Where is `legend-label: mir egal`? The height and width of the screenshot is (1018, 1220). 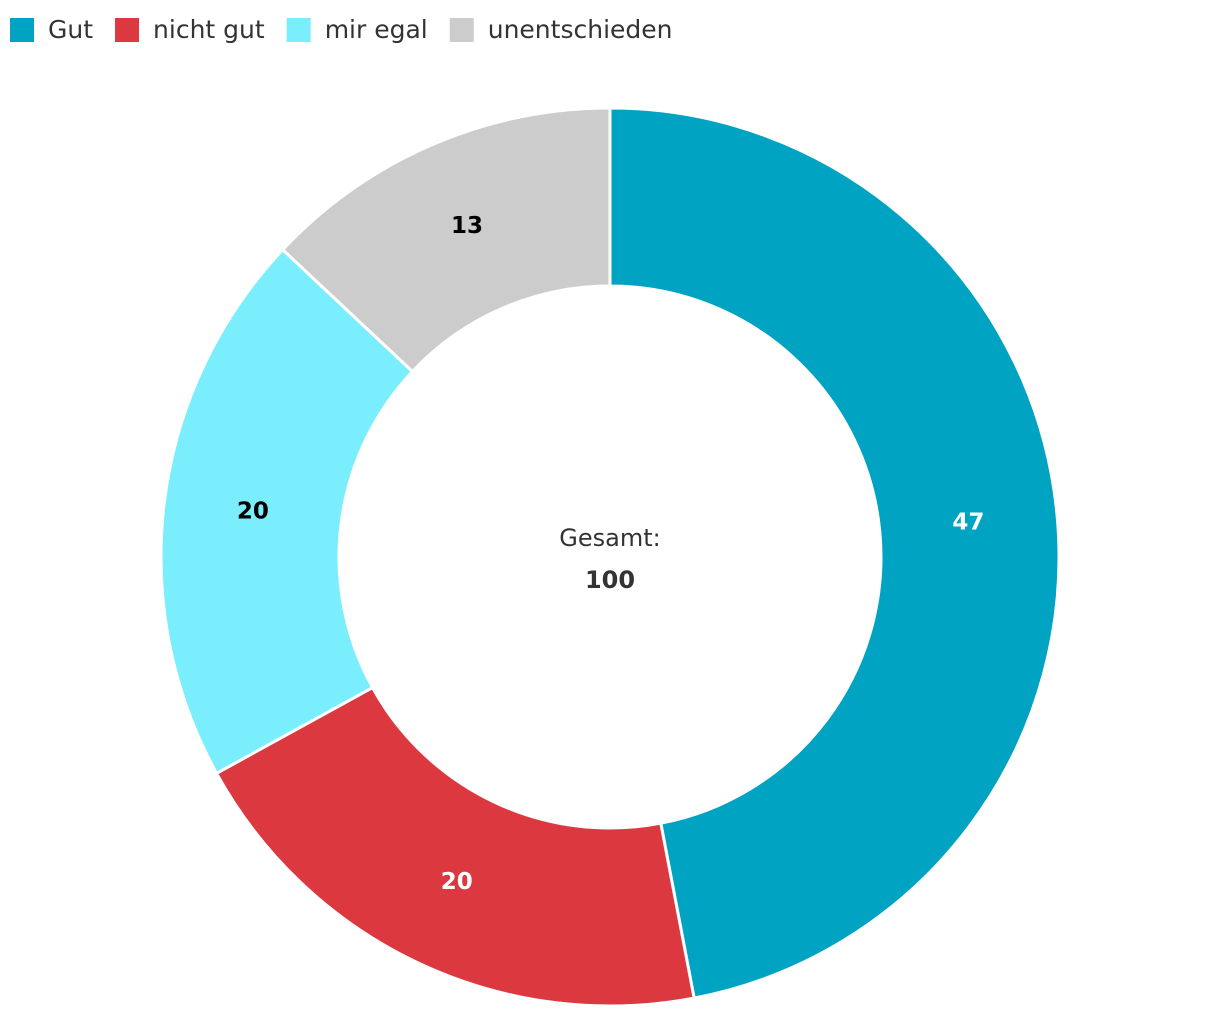
legend-label: mir egal is located at coordinates (376, 29).